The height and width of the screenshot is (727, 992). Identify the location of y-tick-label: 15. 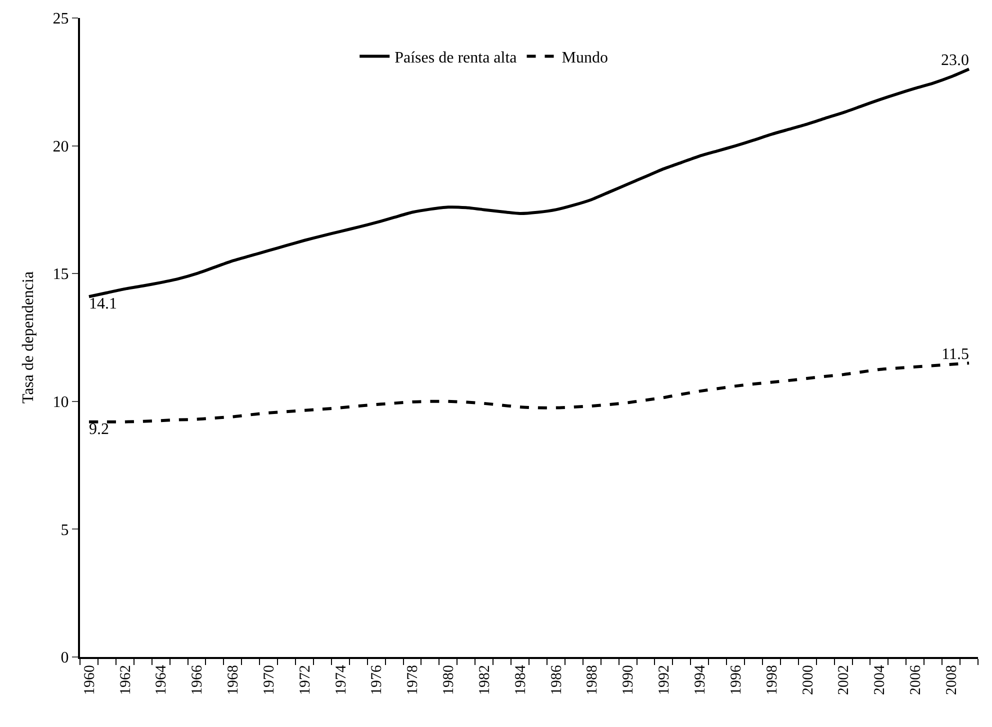
(60, 275).